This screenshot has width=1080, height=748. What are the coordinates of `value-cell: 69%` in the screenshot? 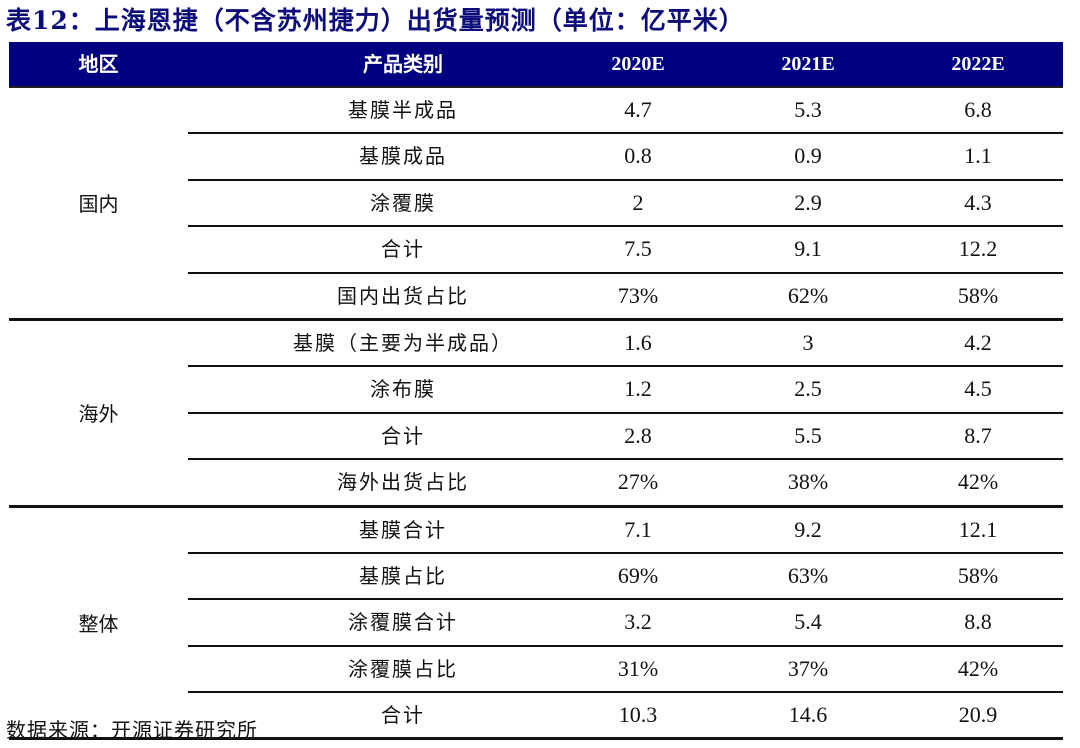 It's located at (638, 575).